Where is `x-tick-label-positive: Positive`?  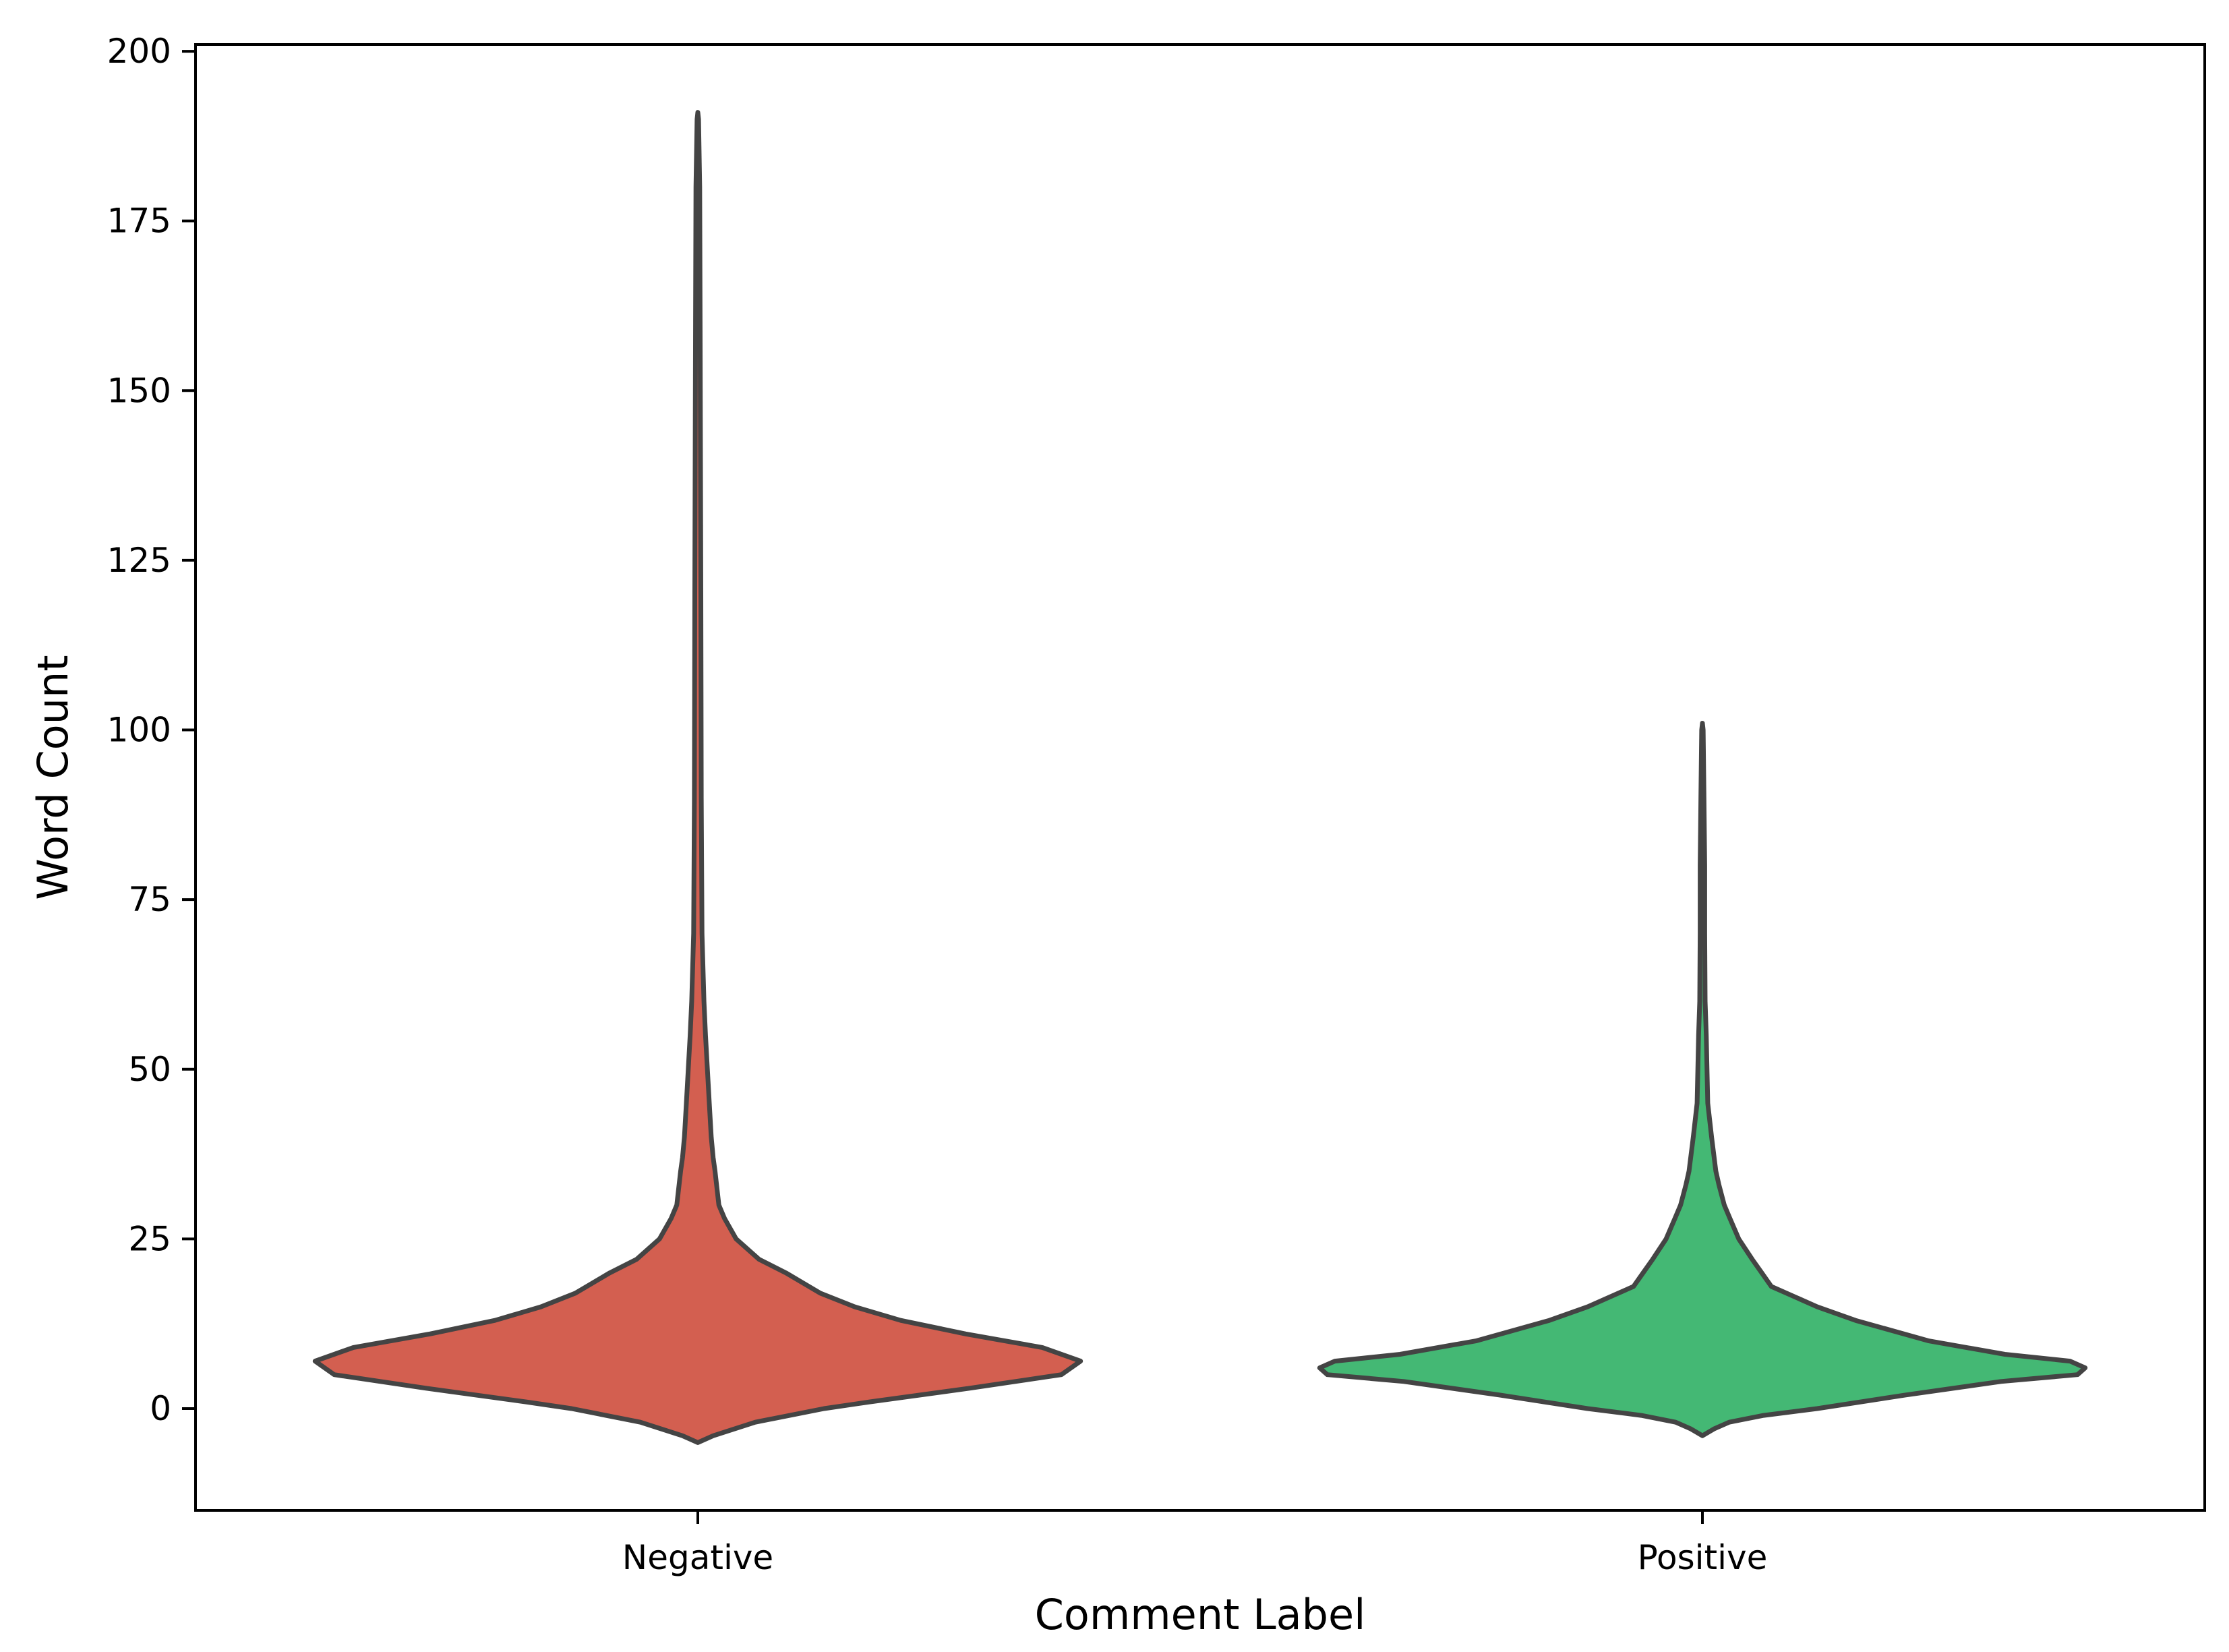
x-tick-label-positive: Positive is located at coordinates (1703, 1558).